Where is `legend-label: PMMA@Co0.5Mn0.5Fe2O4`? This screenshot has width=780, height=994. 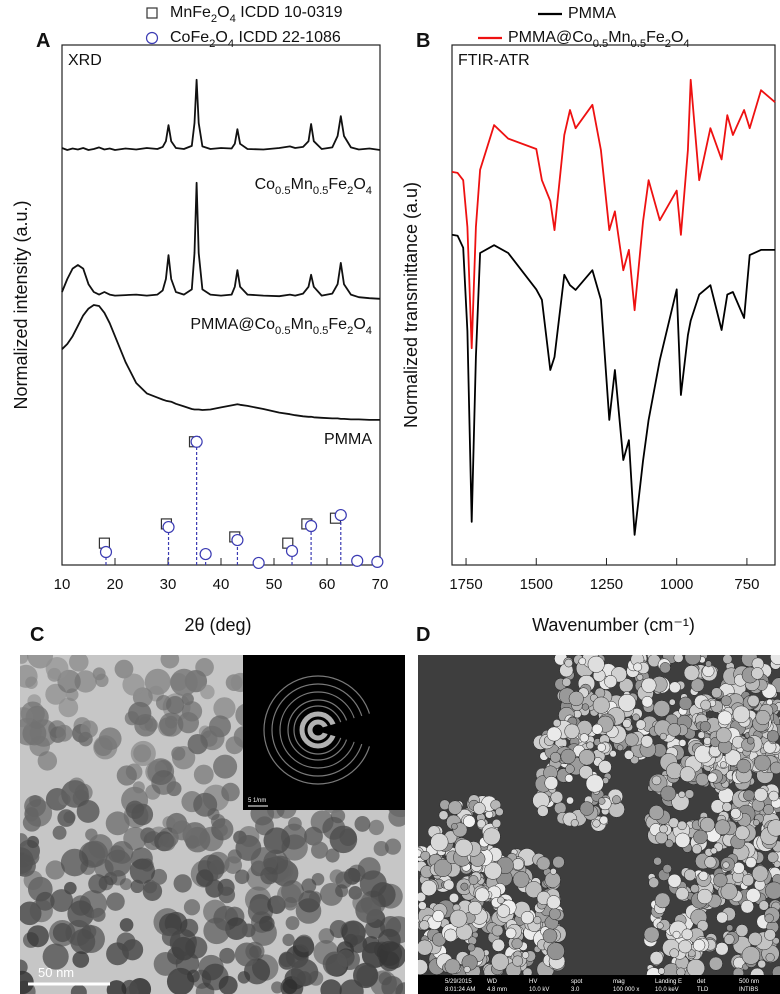 legend-label: PMMA@Co0.5Mn0.5Fe2O4 is located at coordinates (599, 39).